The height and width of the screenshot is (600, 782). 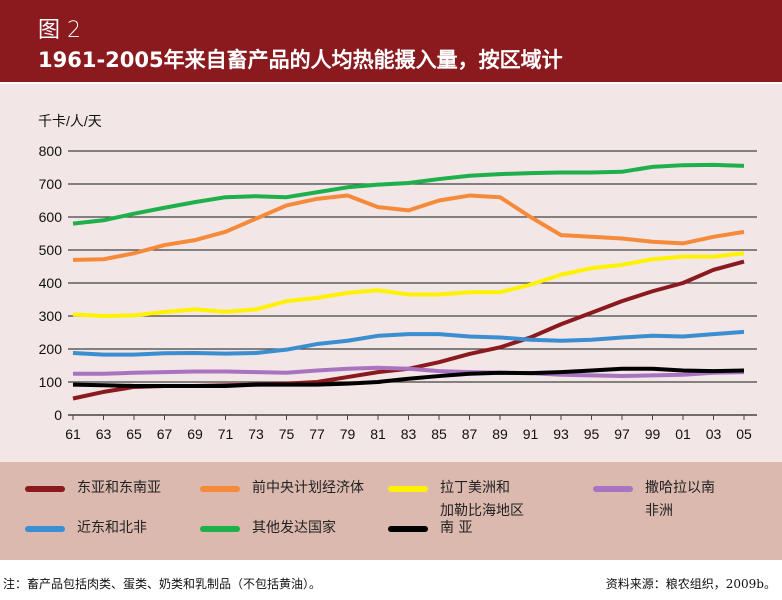 What do you see at coordinates (256, 434) in the screenshot?
I see `x-tick-label: 73` at bounding box center [256, 434].